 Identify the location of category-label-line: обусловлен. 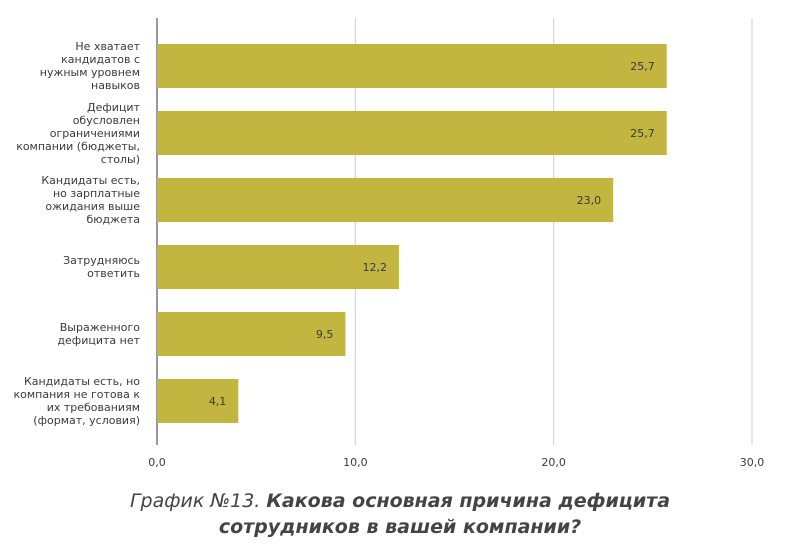
(106, 120).